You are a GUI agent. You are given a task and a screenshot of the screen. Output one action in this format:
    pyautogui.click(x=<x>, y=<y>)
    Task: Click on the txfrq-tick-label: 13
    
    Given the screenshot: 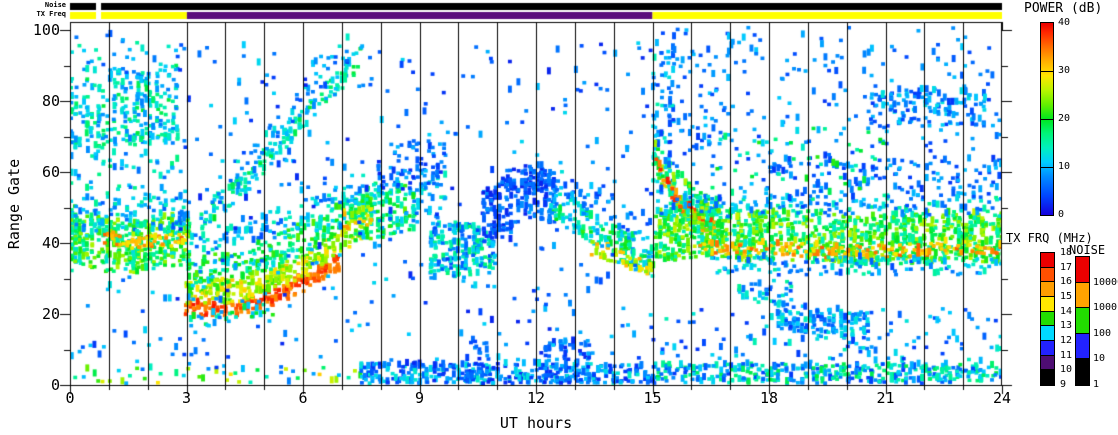 What is the action you would take?
    pyautogui.click(x=1066, y=326)
    